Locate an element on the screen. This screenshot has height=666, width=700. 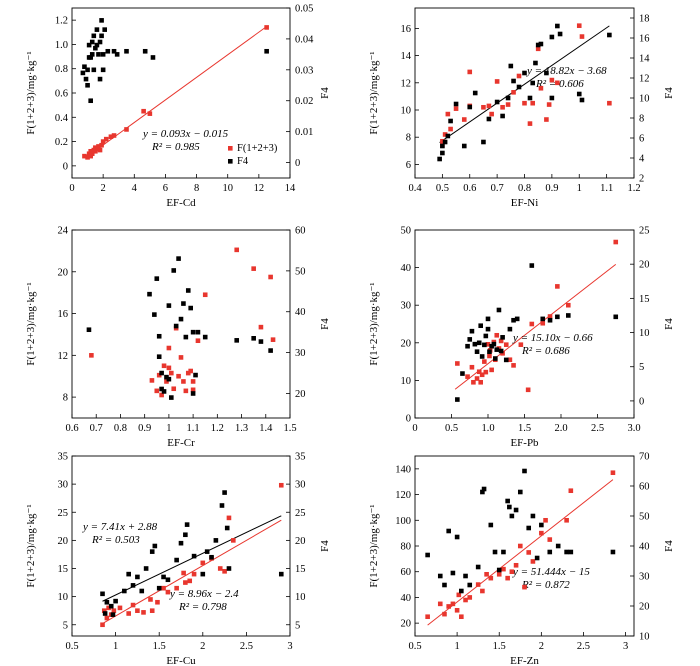
y-left-tick-label: 1.0 is located at coordinates (61, 45).